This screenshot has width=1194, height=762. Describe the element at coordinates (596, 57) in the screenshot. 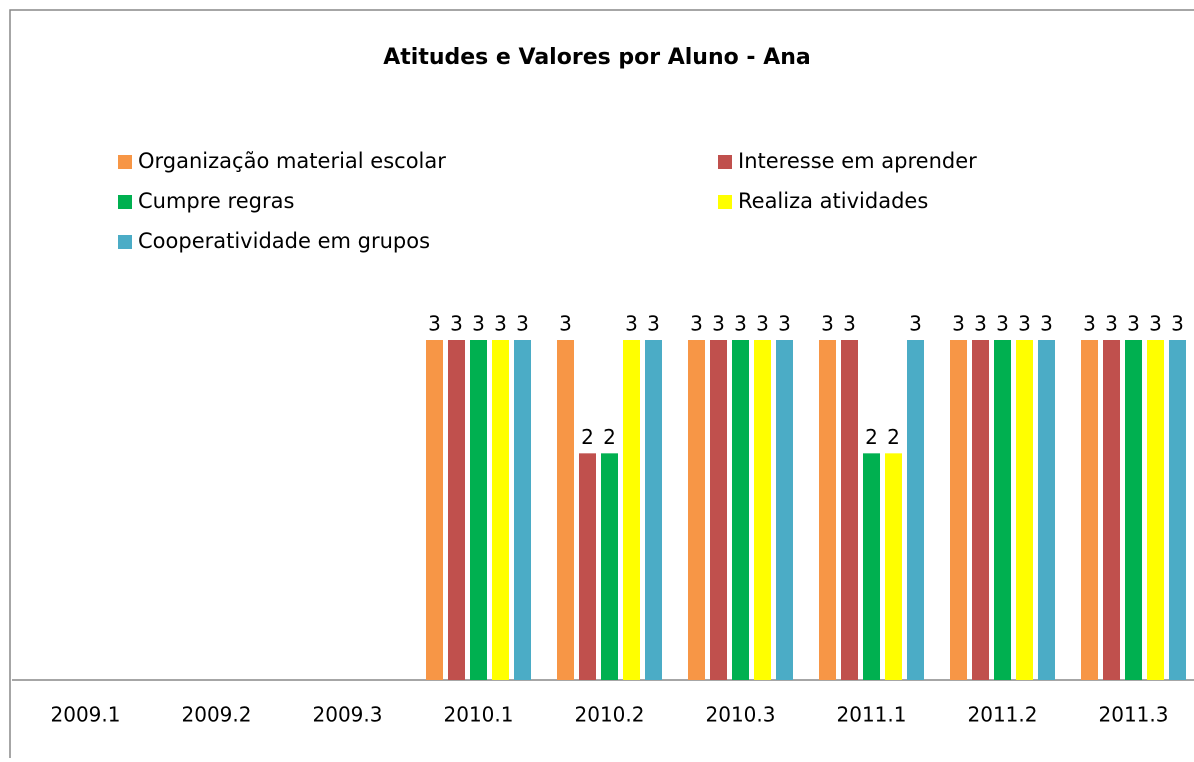

I see `chart-title: Atitudes e Valores por Aluno - Ana` at that location.